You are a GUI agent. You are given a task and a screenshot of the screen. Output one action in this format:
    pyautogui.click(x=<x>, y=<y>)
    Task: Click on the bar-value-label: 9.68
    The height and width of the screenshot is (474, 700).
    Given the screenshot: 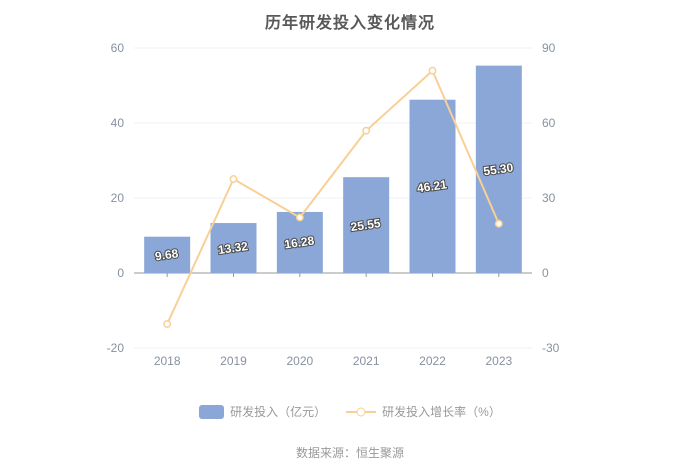 What is the action you would take?
    pyautogui.click(x=166, y=254)
    